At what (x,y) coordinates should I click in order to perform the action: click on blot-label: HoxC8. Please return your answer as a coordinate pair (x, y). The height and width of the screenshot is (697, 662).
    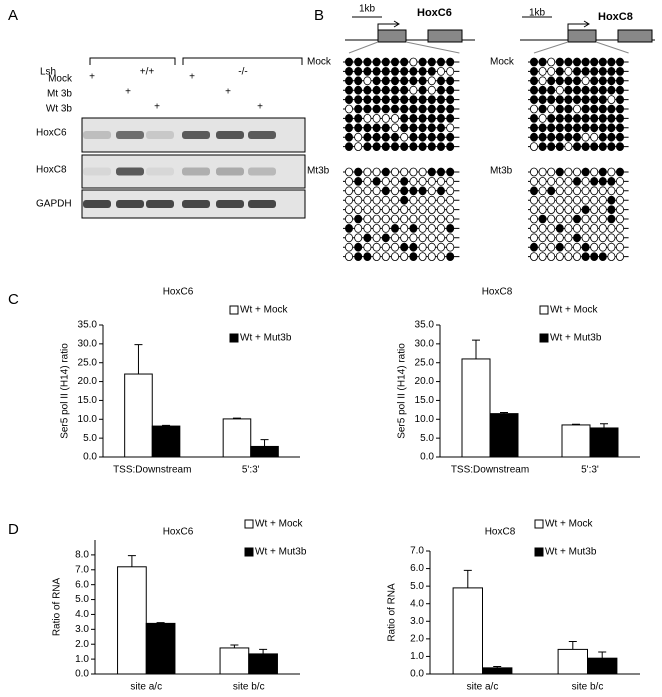
    Looking at the image, I should click on (51, 170).